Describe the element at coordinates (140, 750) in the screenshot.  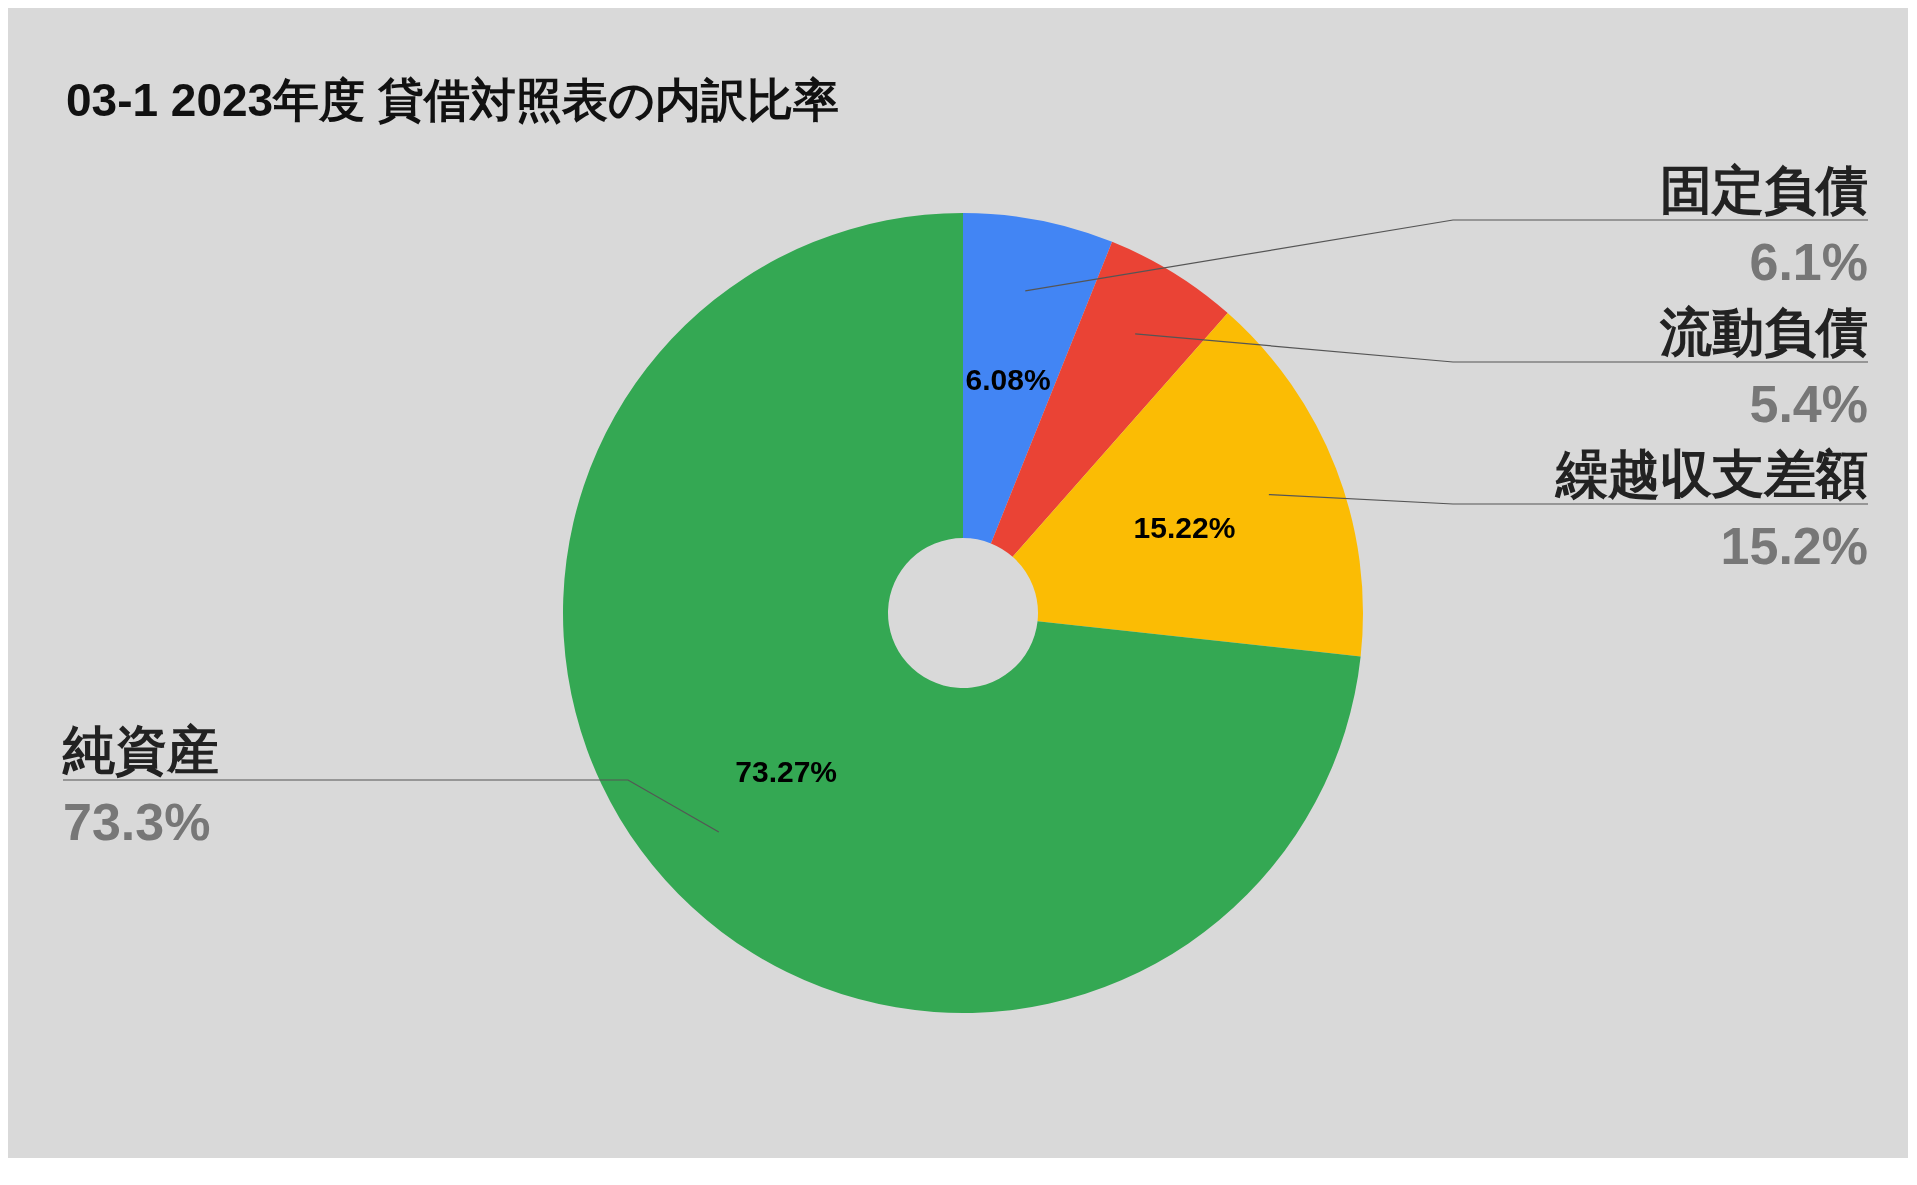
I see `slice-label: 純資産` at that location.